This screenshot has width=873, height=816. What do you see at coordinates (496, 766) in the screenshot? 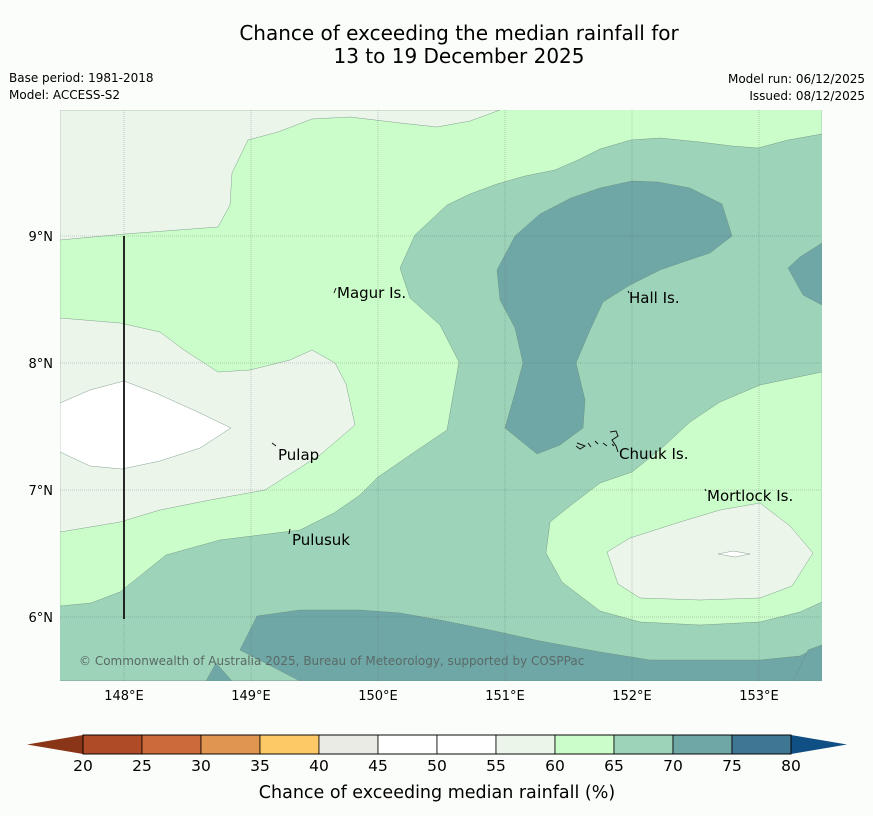
I see `colorbar-tick-label: 55` at bounding box center [496, 766].